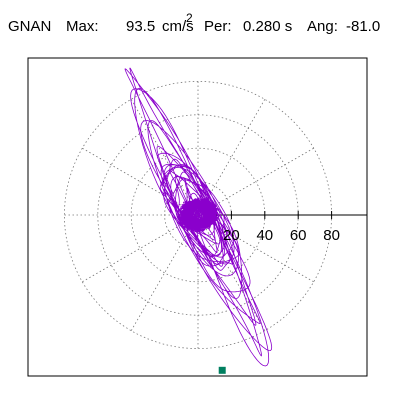 This screenshot has height=400, width=400. I want to click on ring-label-80: 80, so click(331, 235).